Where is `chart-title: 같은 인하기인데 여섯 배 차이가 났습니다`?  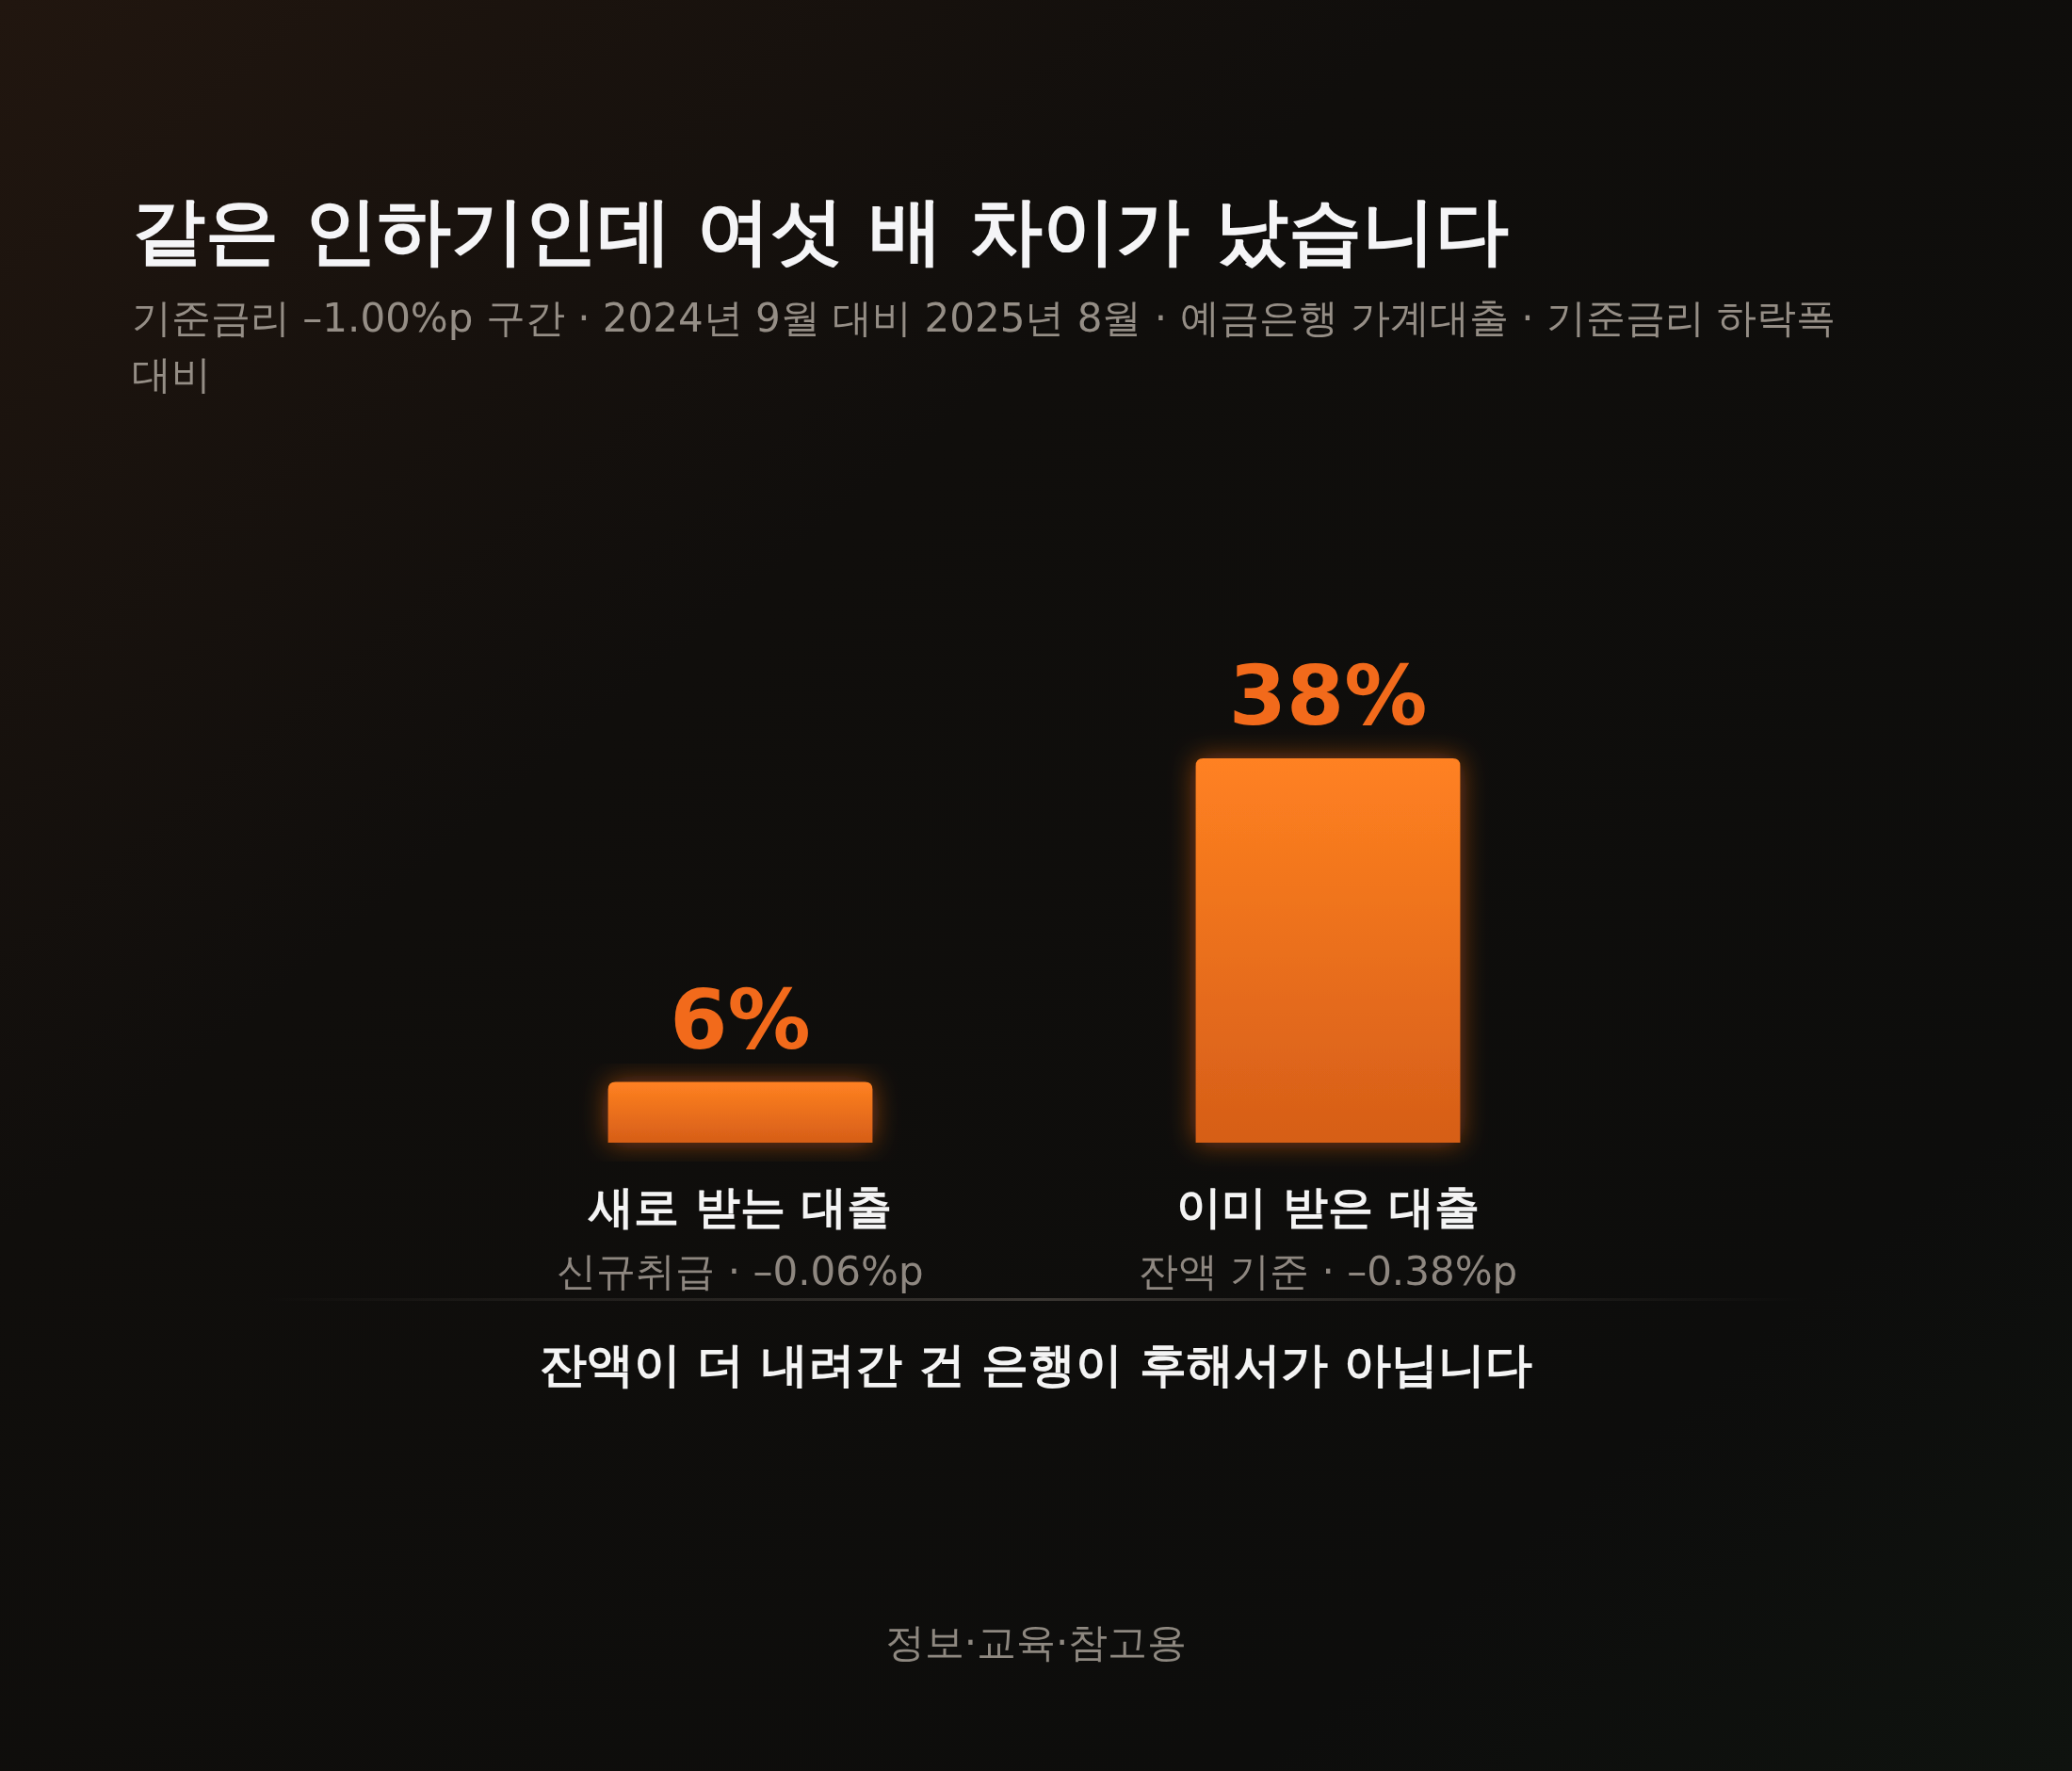 chart-title: 같은 인하기인데 여섯 배 차이가 났습니다 is located at coordinates (821, 230).